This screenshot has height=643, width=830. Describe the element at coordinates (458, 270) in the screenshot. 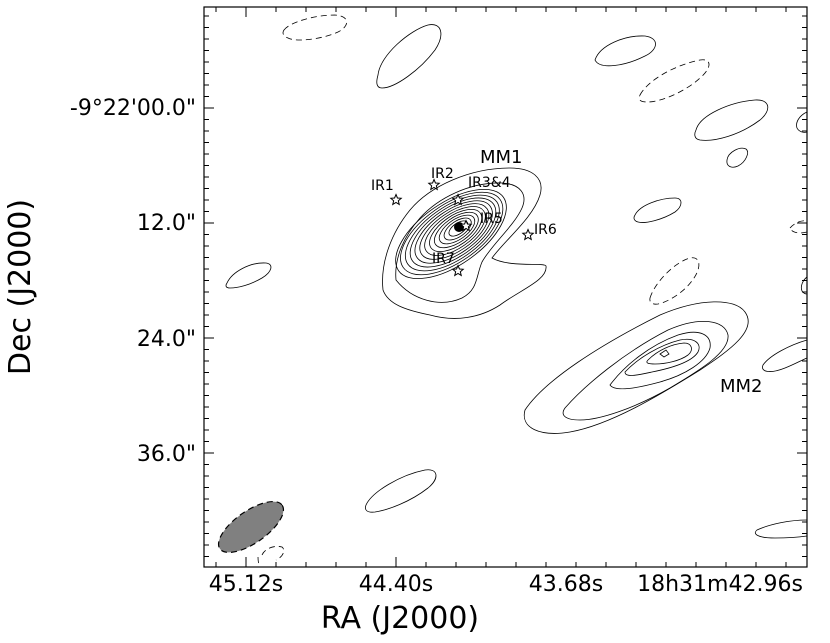

I see `star-marker-ir7` at that location.